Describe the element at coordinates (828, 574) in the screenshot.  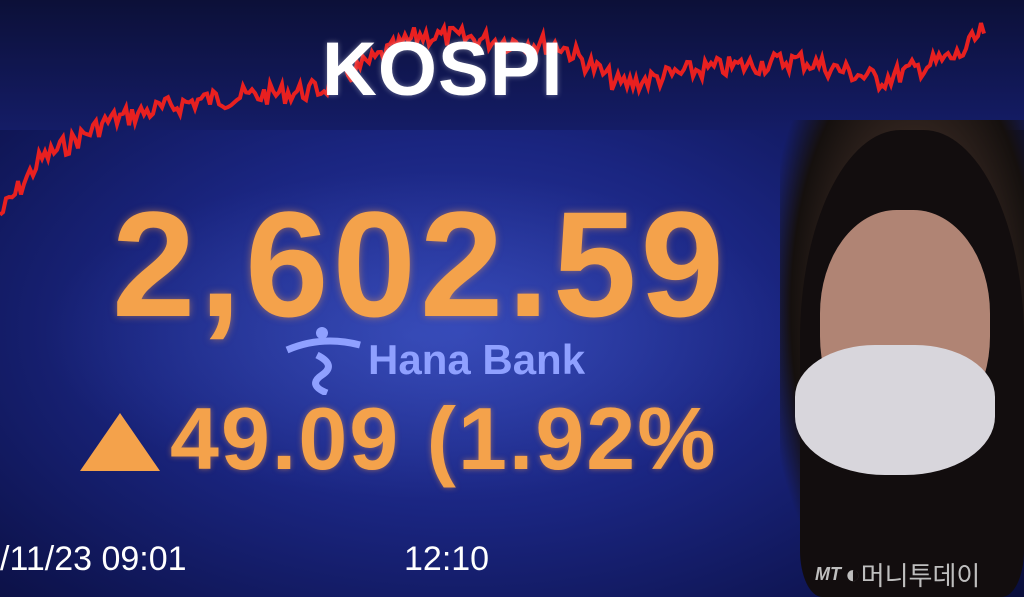
I see `watermark-prefix: MT` at that location.